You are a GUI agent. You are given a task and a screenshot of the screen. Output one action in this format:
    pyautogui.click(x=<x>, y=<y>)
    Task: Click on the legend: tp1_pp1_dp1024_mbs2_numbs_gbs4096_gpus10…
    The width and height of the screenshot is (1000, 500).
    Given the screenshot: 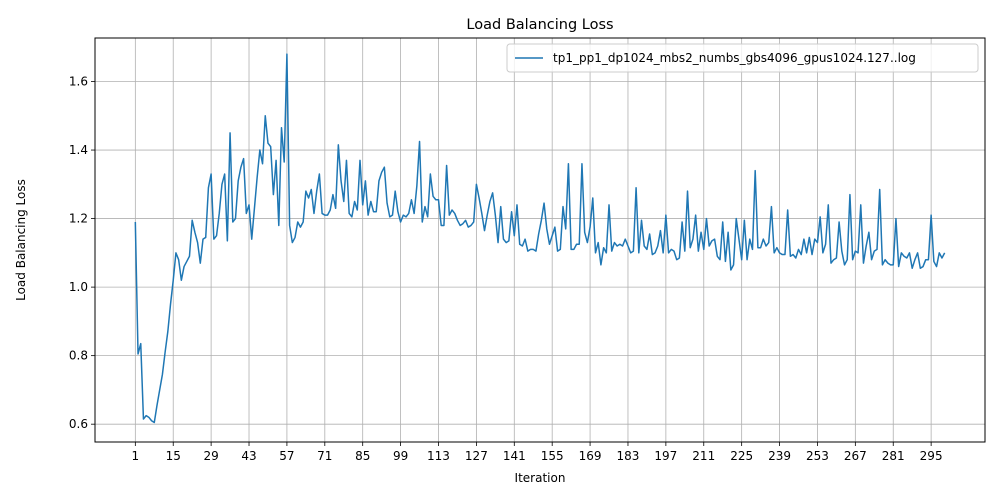 What is the action you would take?
    pyautogui.click(x=742, y=58)
    